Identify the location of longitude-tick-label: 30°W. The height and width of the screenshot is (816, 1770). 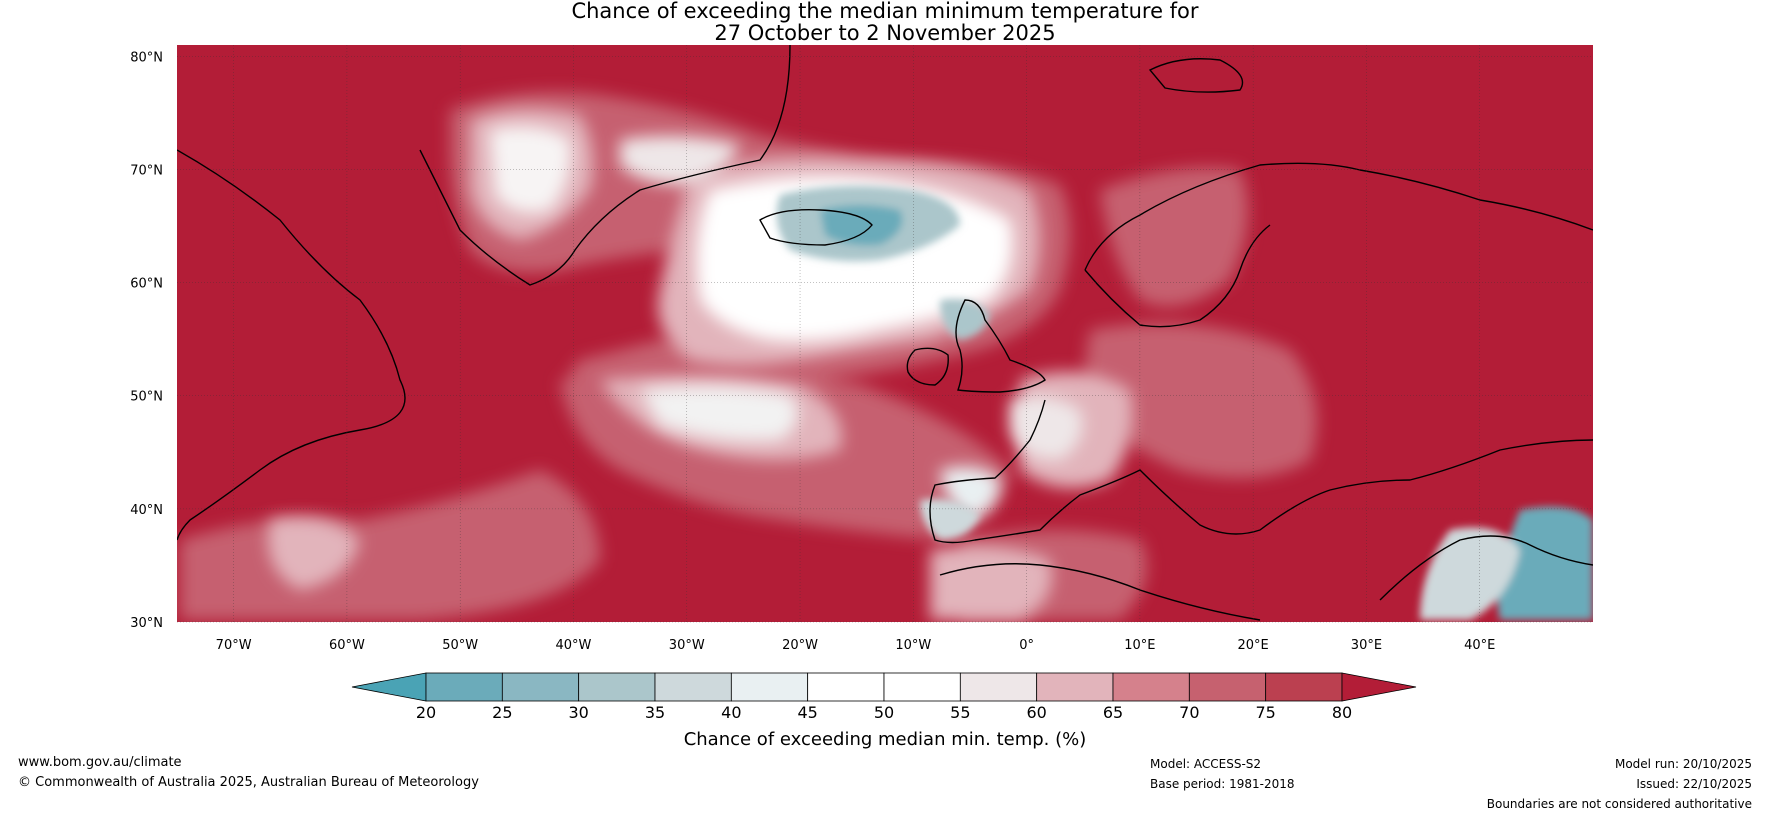
(687, 645).